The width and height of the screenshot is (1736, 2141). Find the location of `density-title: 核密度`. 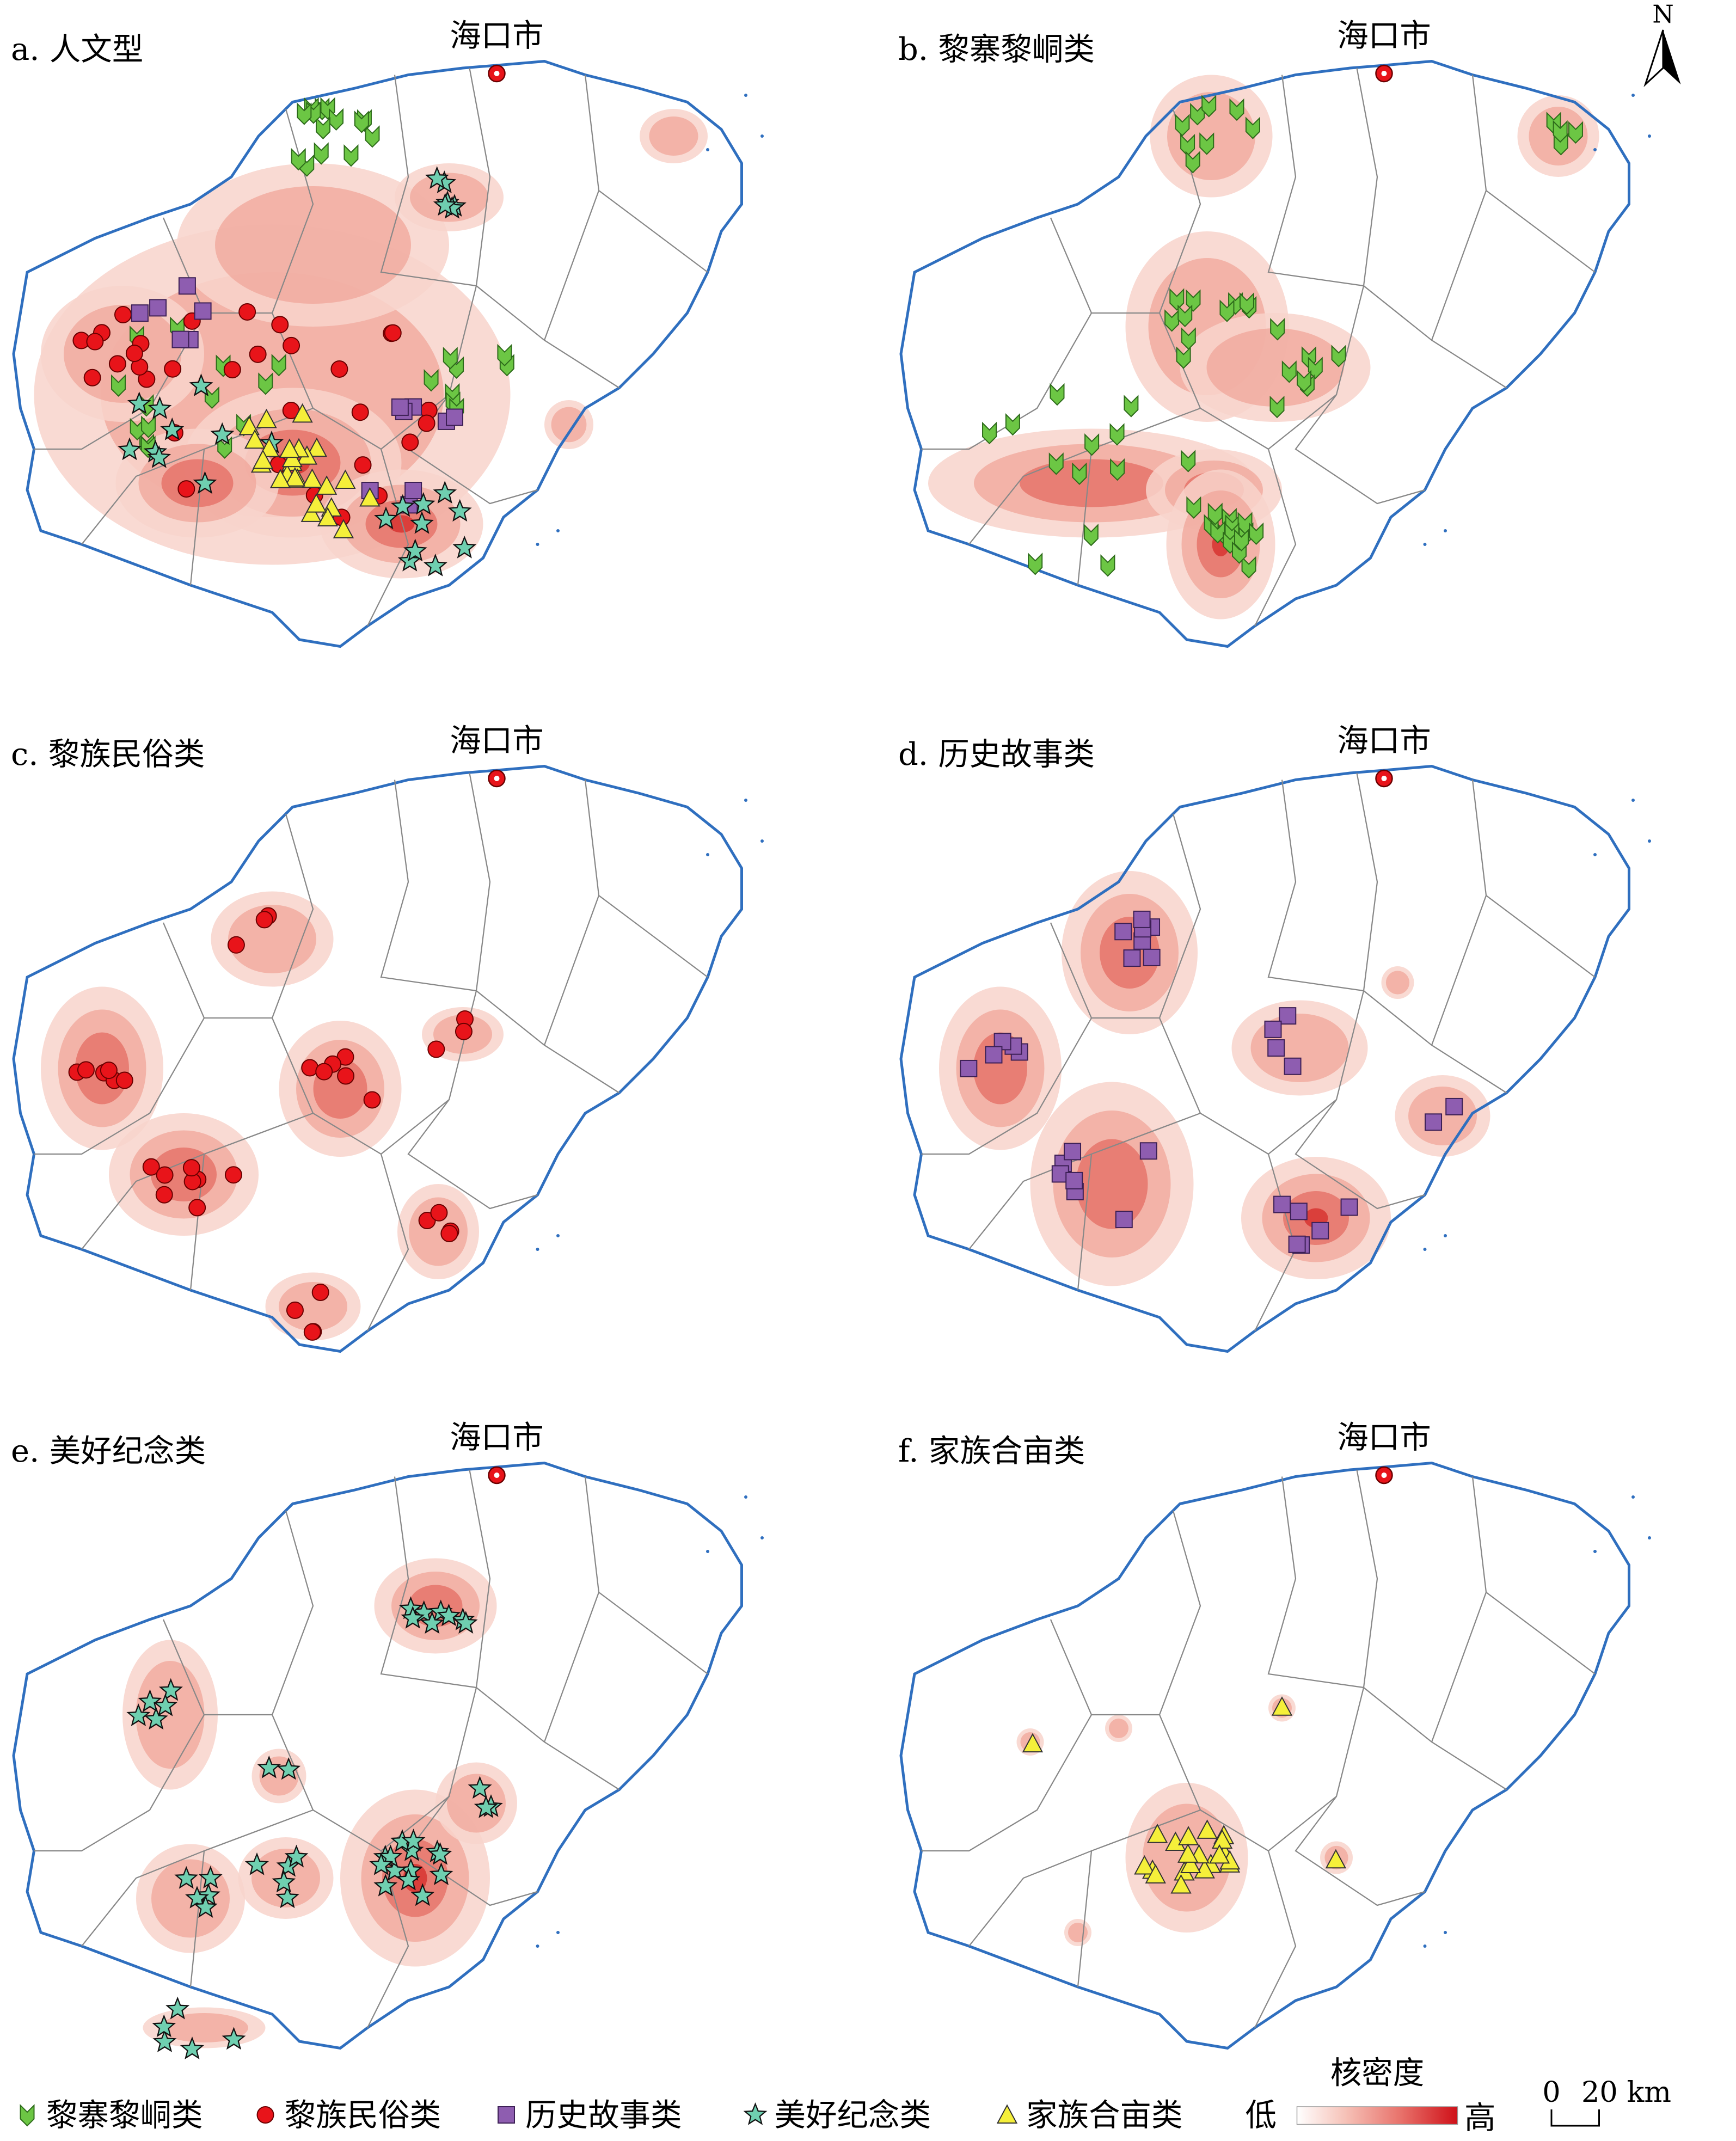

density-title: 核密度 is located at coordinates (1377, 2073).